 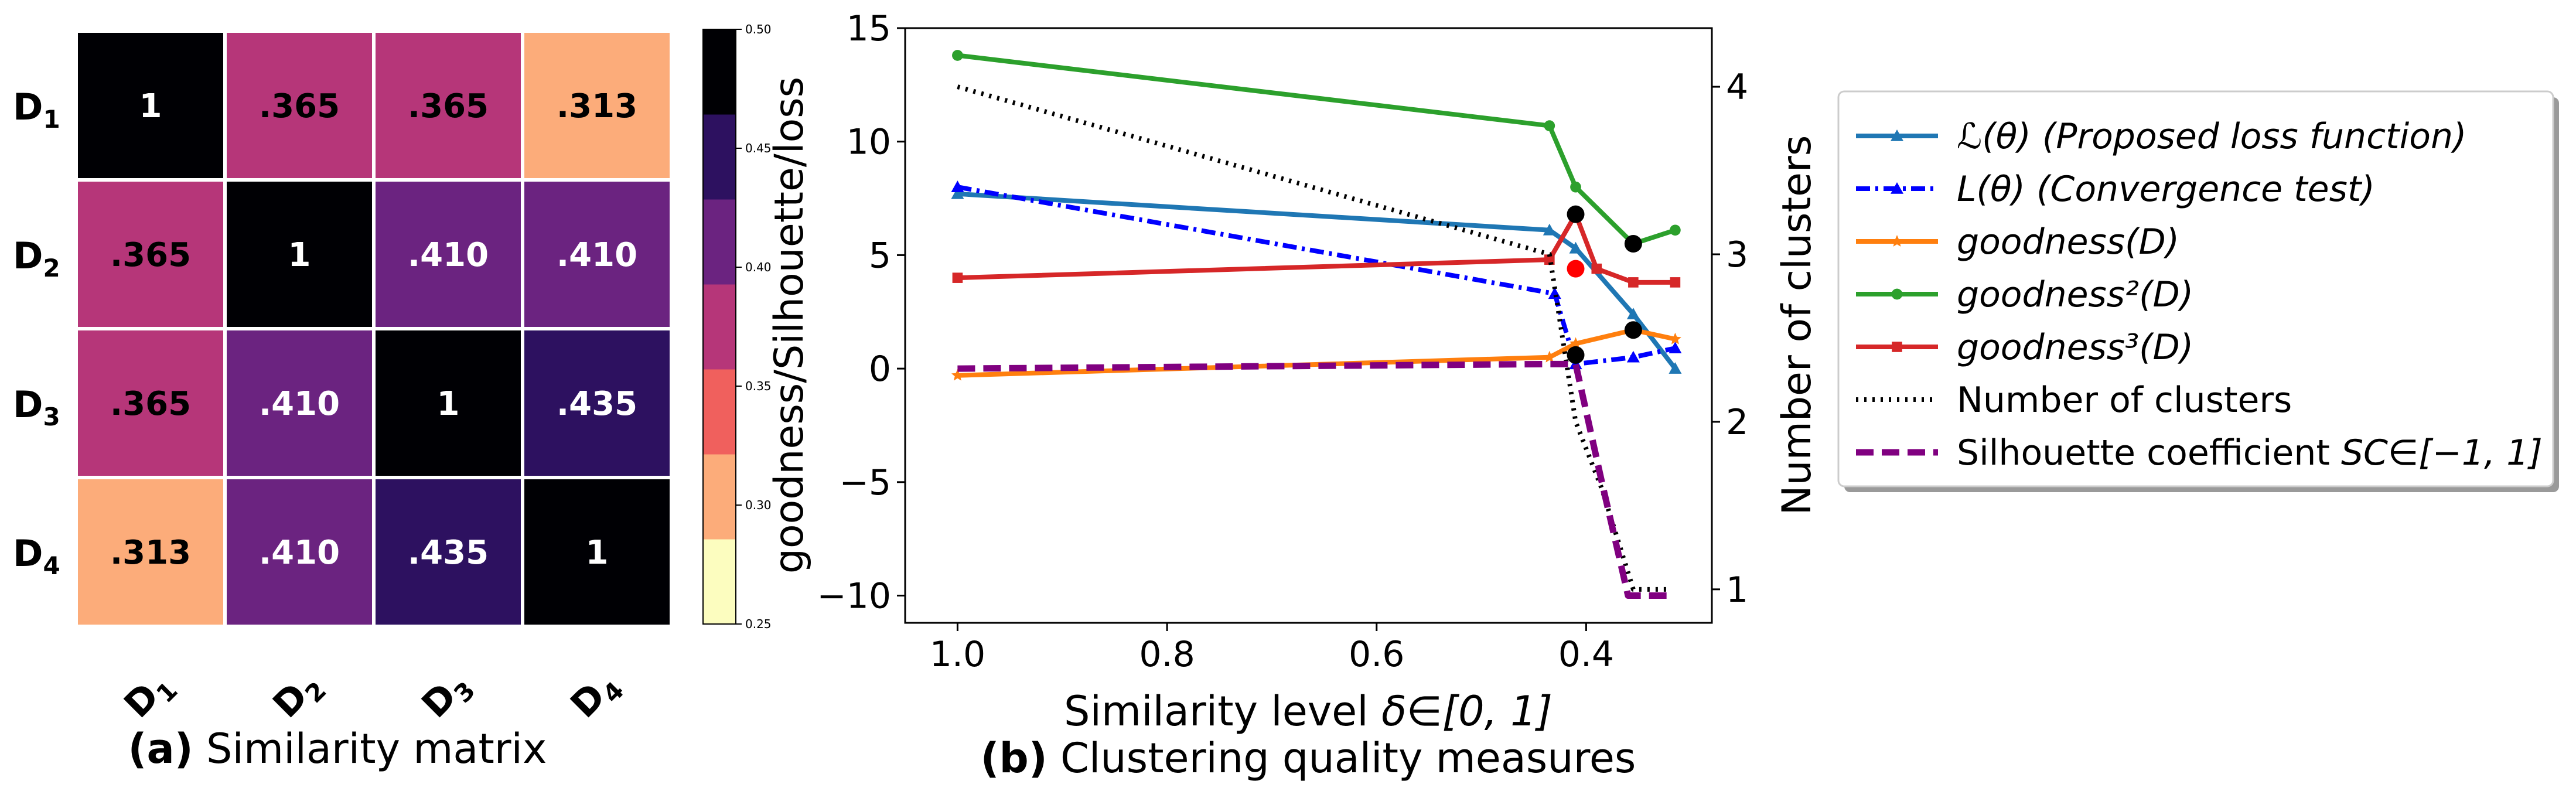 What do you see at coordinates (957, 654) in the screenshot?
I see `x-tick-label-1: 1.0` at bounding box center [957, 654].